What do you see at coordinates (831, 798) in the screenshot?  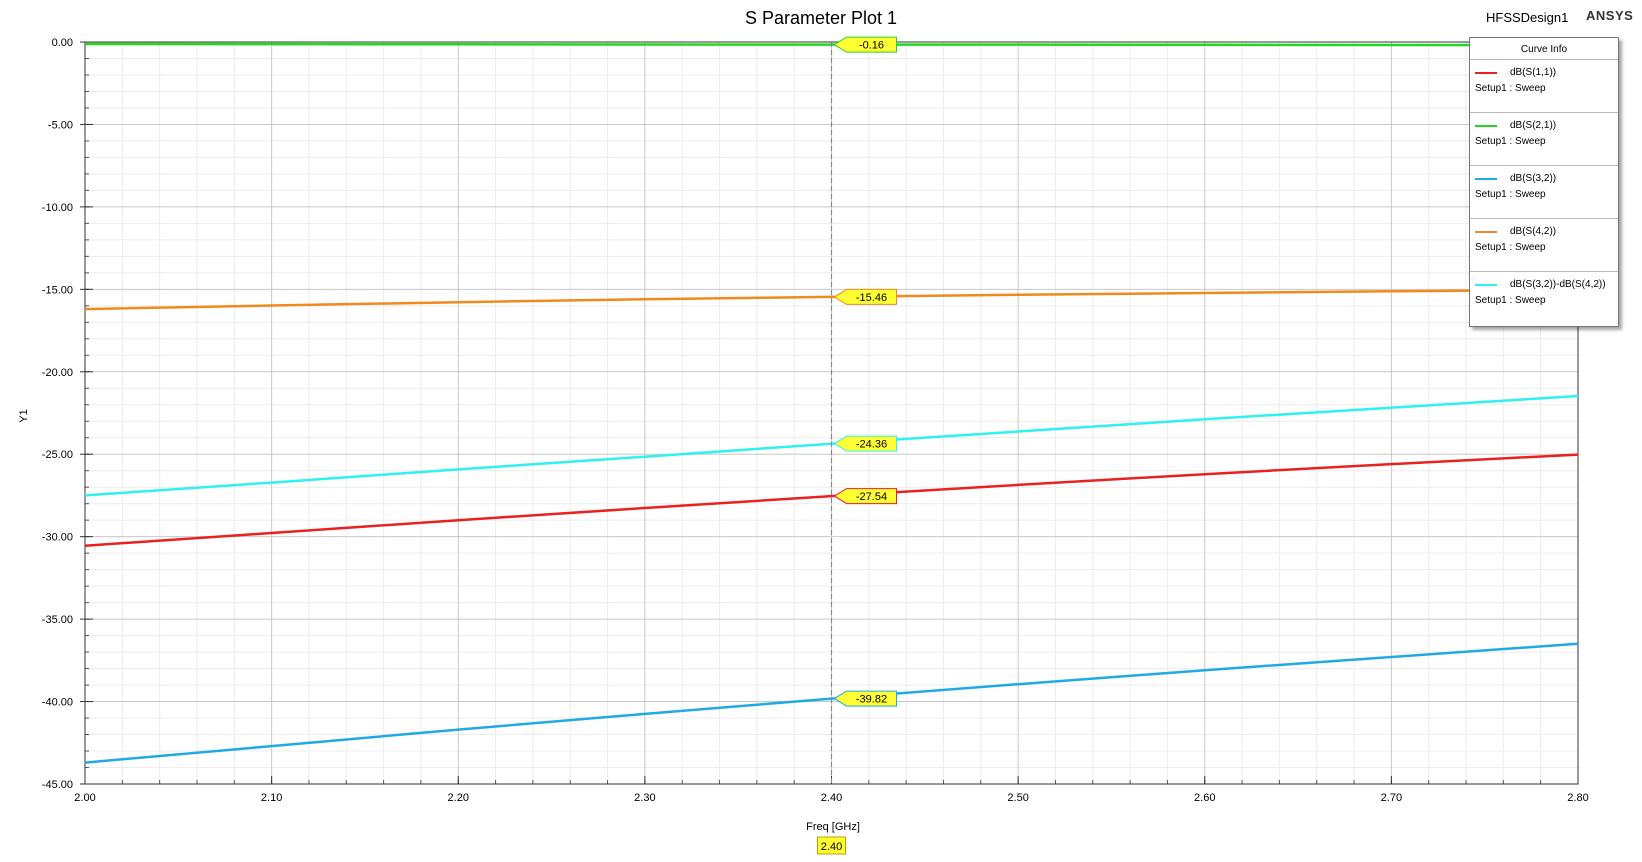 I see `x-tick-label: 2.40` at bounding box center [831, 798].